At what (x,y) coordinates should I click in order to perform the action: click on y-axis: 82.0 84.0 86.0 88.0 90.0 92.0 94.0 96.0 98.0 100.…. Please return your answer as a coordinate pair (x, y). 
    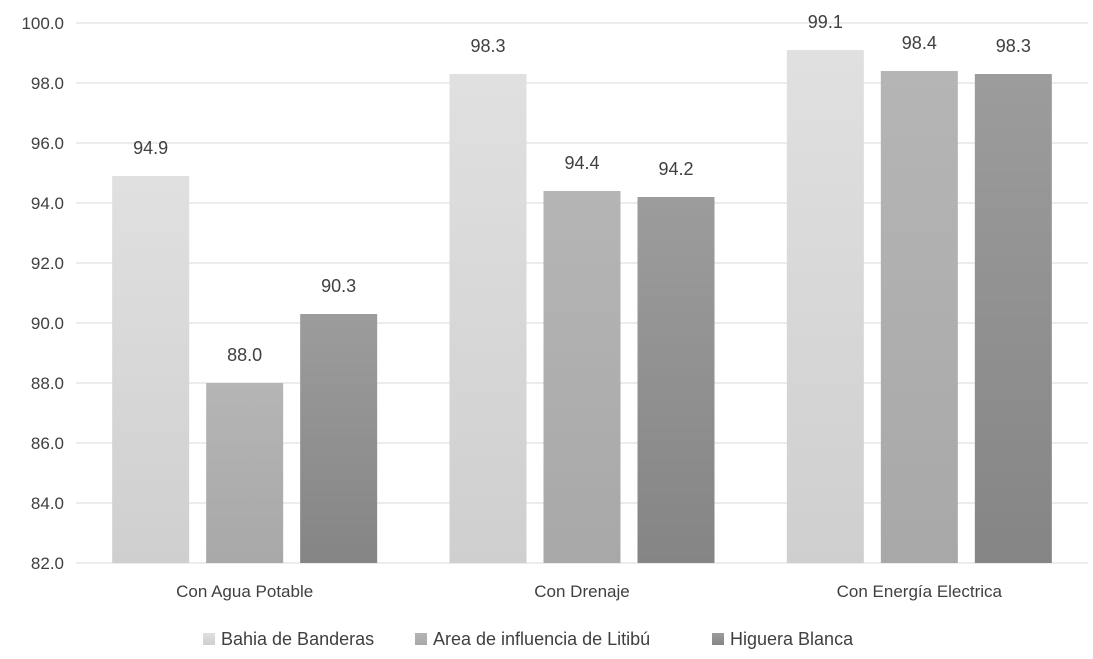
    Looking at the image, I should click on (42, 293).